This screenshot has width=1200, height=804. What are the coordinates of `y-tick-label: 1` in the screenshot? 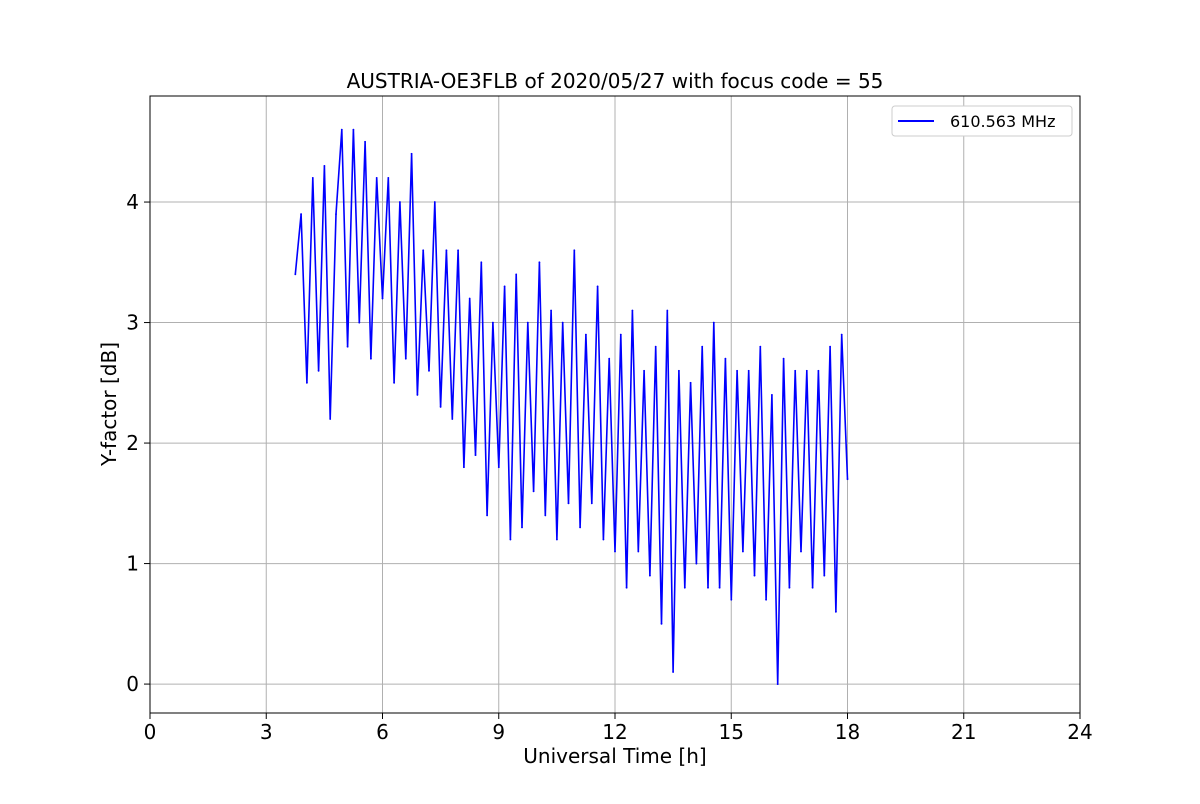 It's located at (132, 564).